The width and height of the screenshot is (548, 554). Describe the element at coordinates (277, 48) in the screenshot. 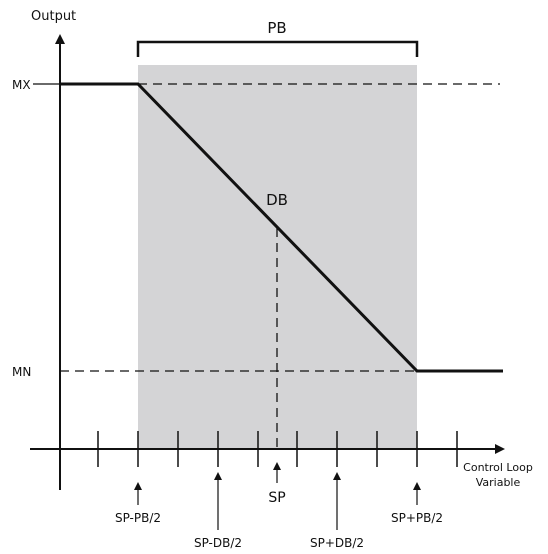

I see `pb-bracket` at that location.